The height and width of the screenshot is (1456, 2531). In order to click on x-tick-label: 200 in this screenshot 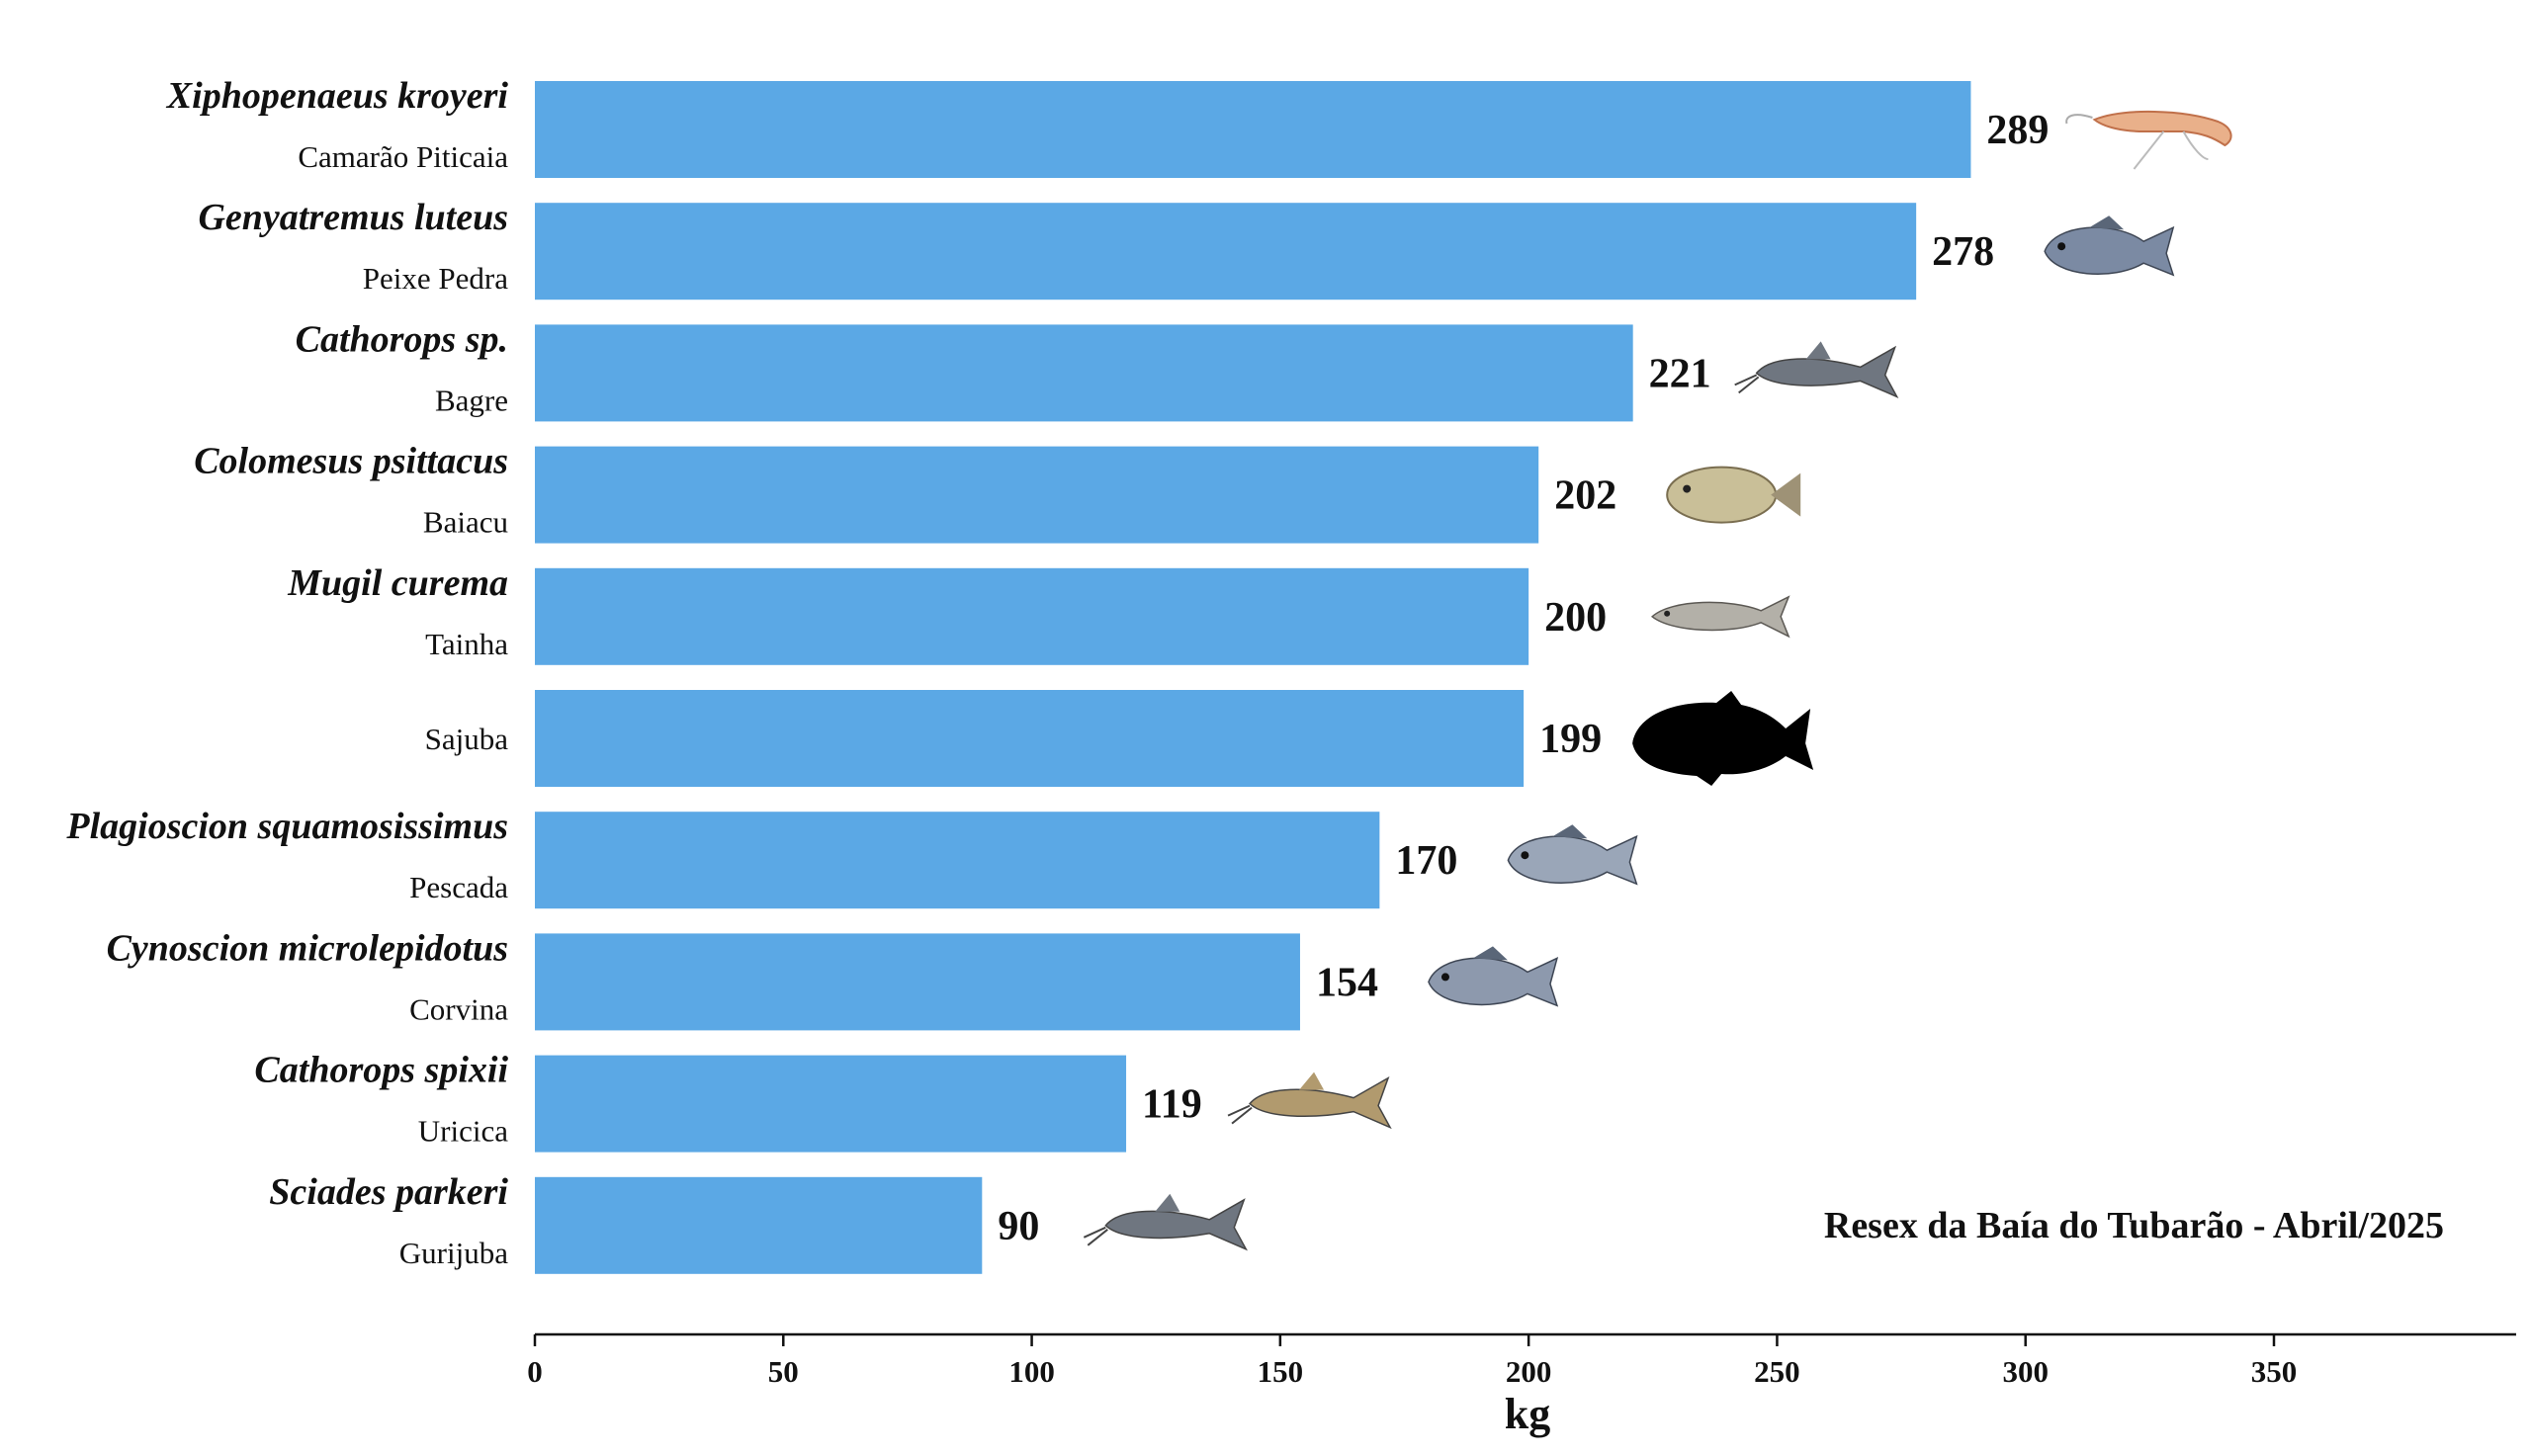, I will do `click(1529, 1371)`.